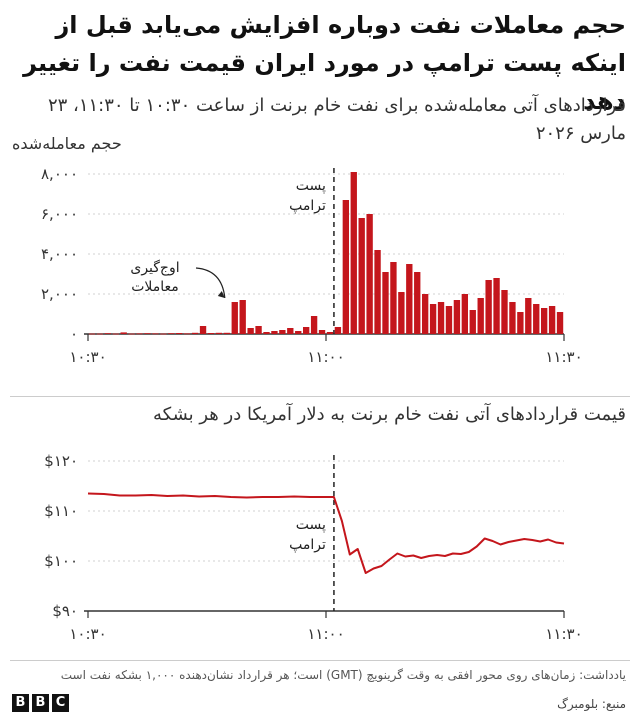 This screenshot has width=640, height=720. What do you see at coordinates (61, 511) in the screenshot?
I see `chart2-y-tick-label: $۱۱۰` at bounding box center [61, 511].